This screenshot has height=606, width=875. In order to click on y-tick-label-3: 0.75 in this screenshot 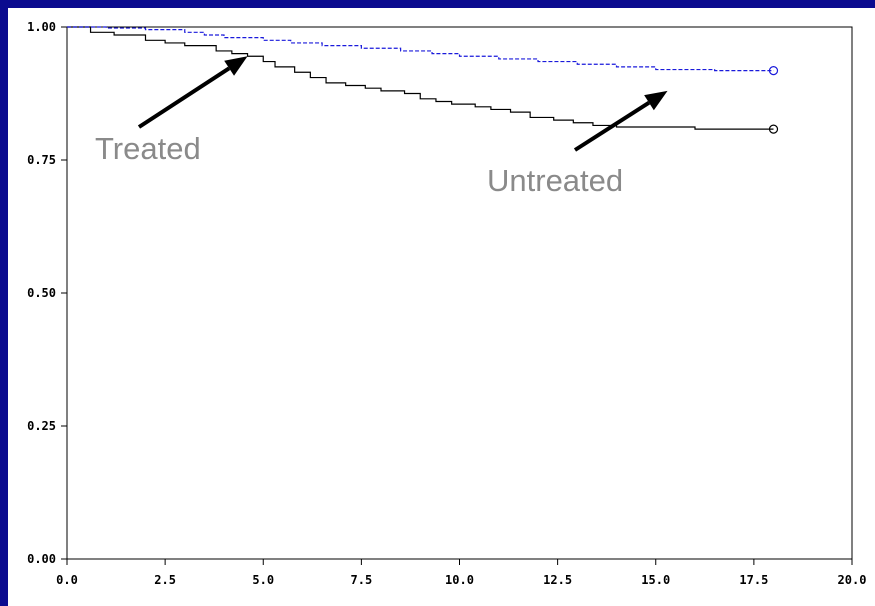, I will do `click(41, 160)`.